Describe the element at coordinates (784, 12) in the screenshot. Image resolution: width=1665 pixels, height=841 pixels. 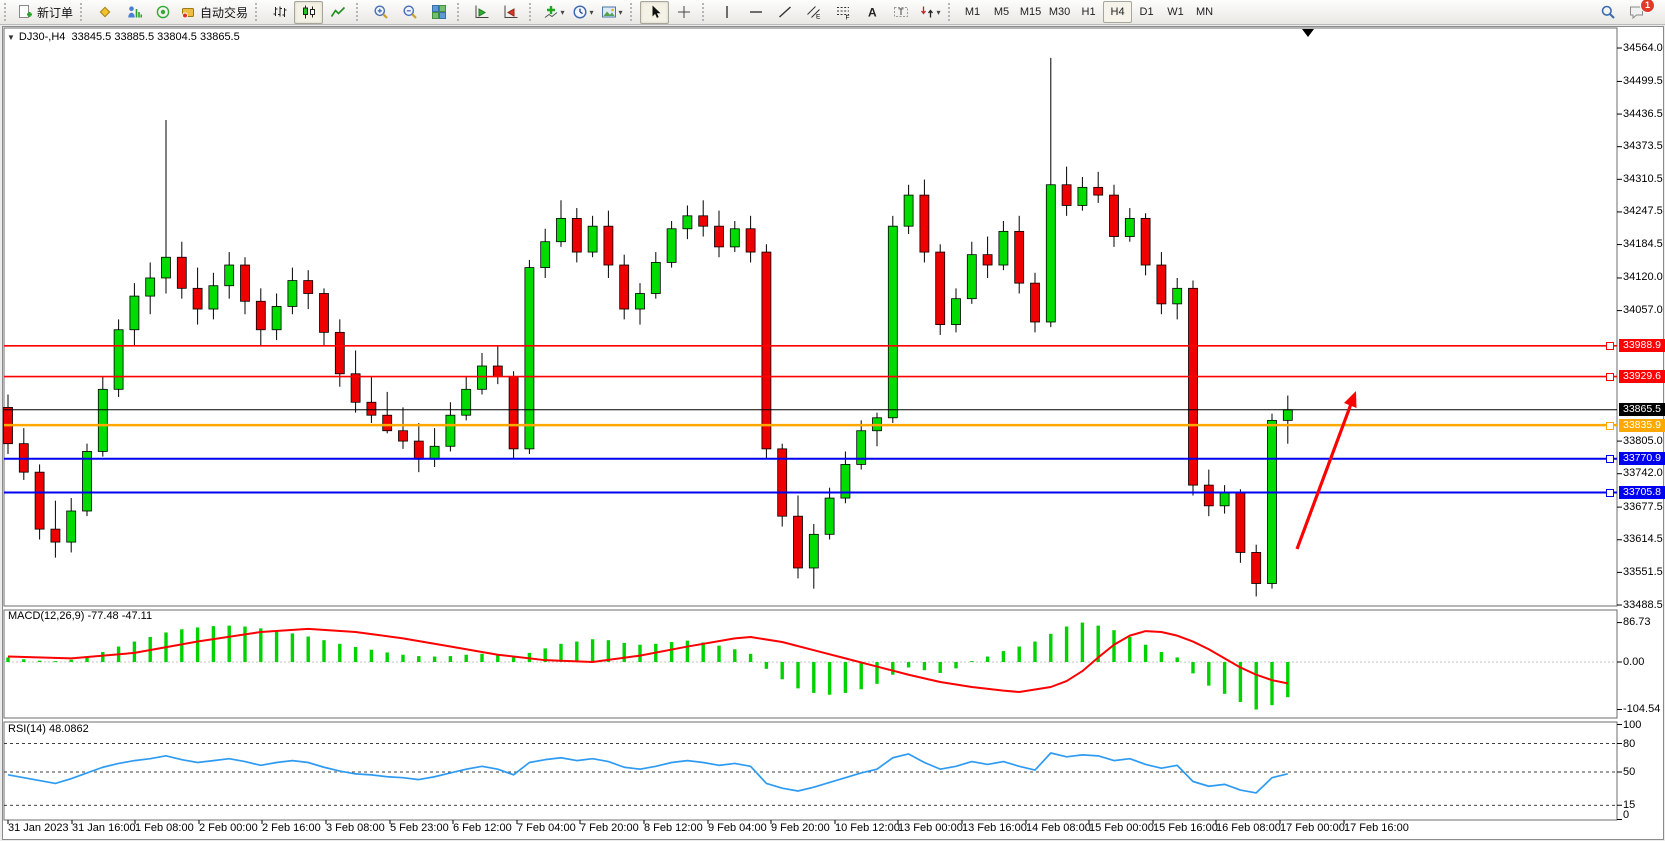
I see `trendline-tool-button` at that location.